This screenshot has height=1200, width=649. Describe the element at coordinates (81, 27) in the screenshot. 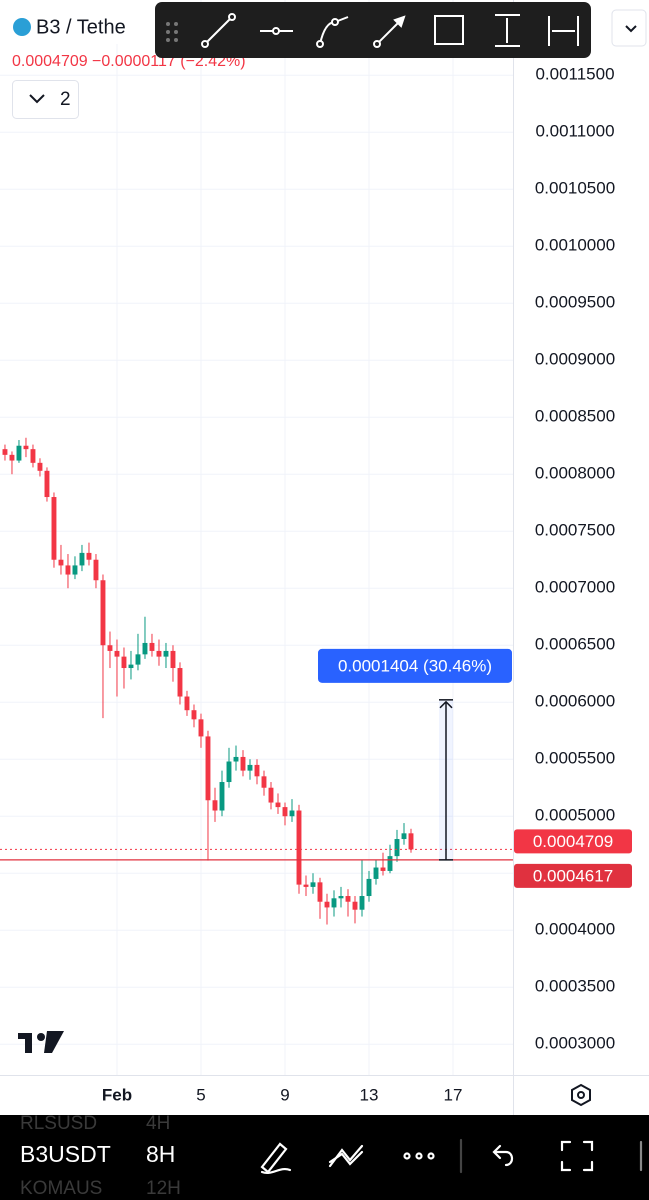

I see `symbol: B3 / Tethe` at that location.